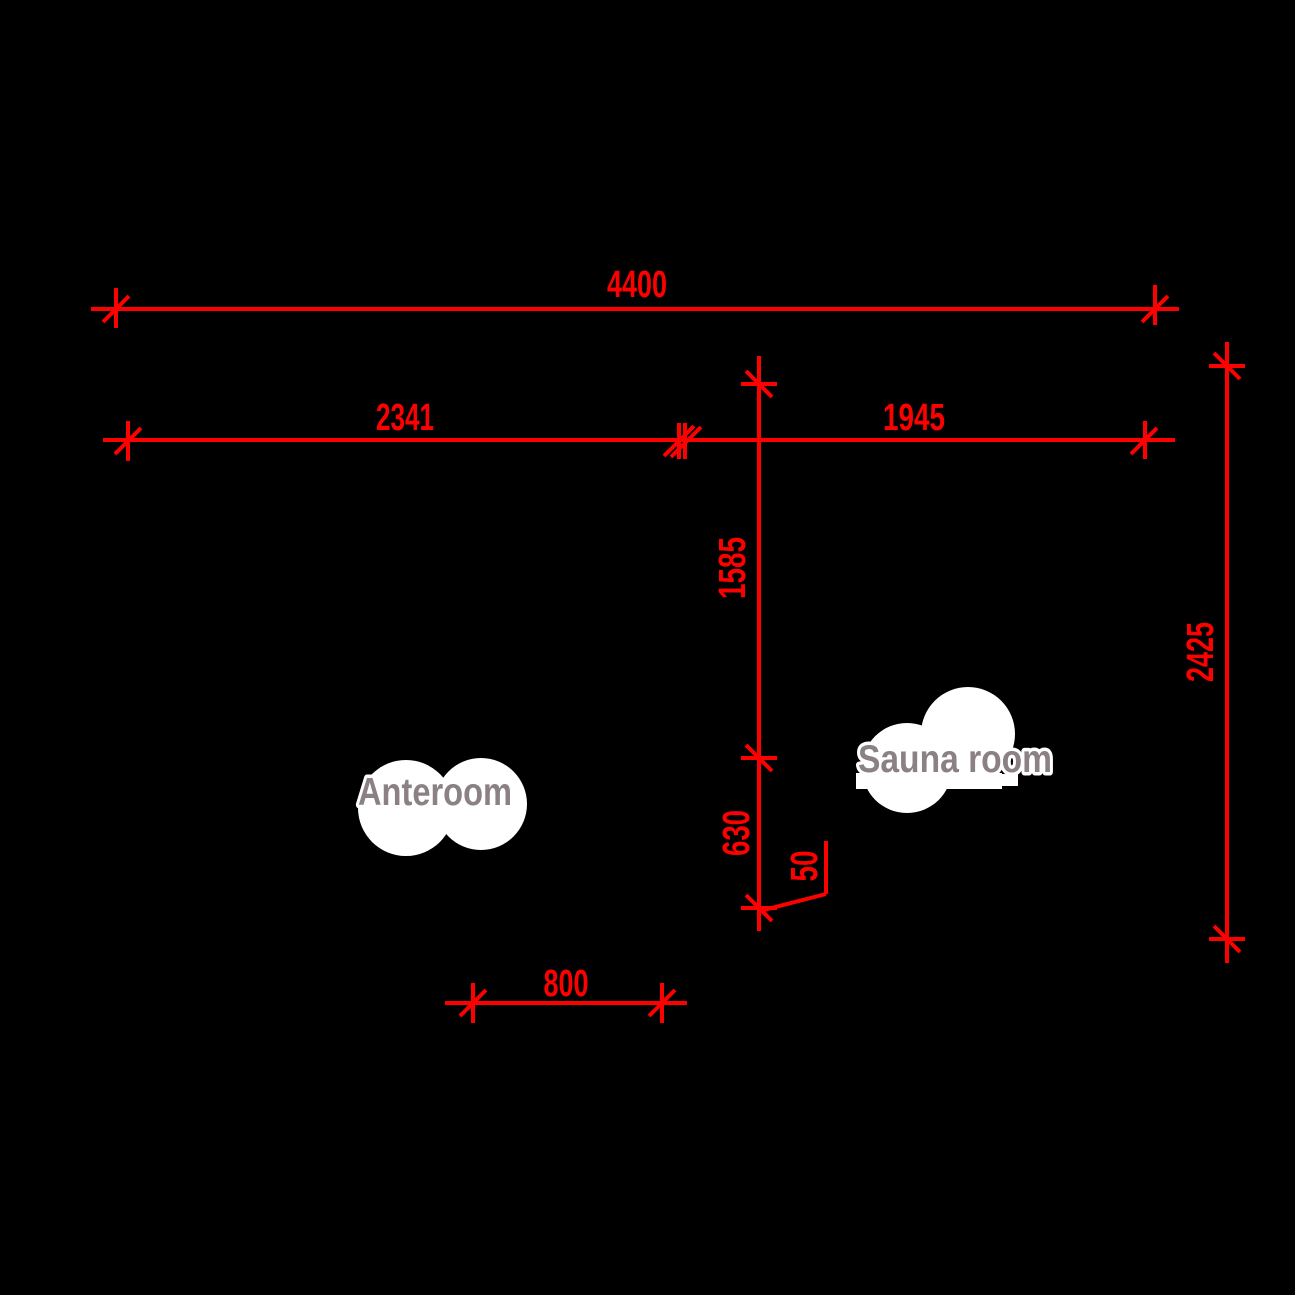 The width and height of the screenshot is (1295, 1295). I want to click on dim-value-lower-height: 630, so click(737, 833).